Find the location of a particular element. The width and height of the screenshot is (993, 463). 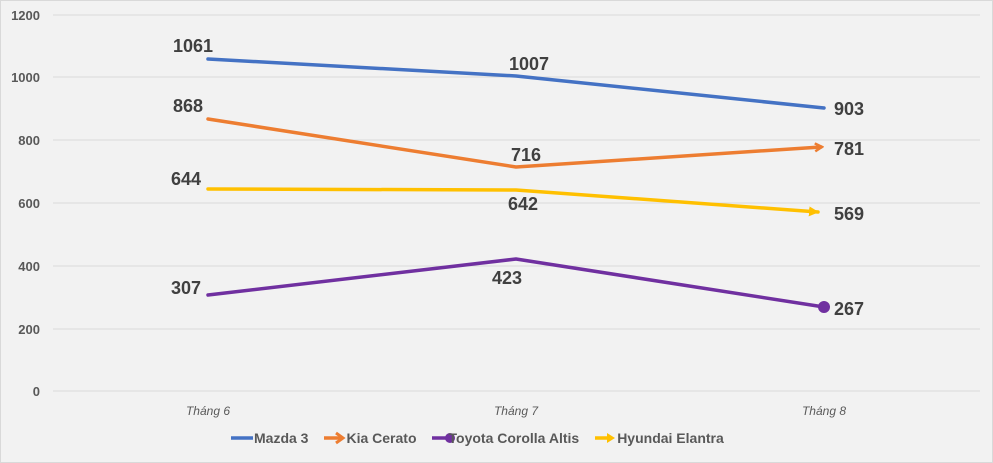

legend-label: Kia Cerato is located at coordinates (381, 438).